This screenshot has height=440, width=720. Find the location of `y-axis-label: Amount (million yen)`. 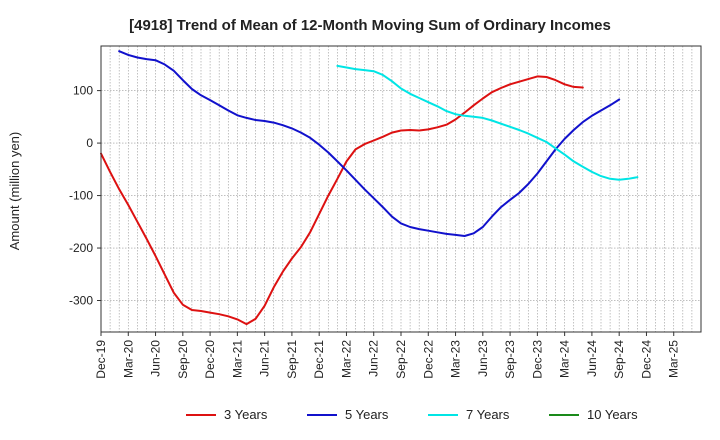

y-axis-label: Amount (million yen) is located at coordinates (14, 191).